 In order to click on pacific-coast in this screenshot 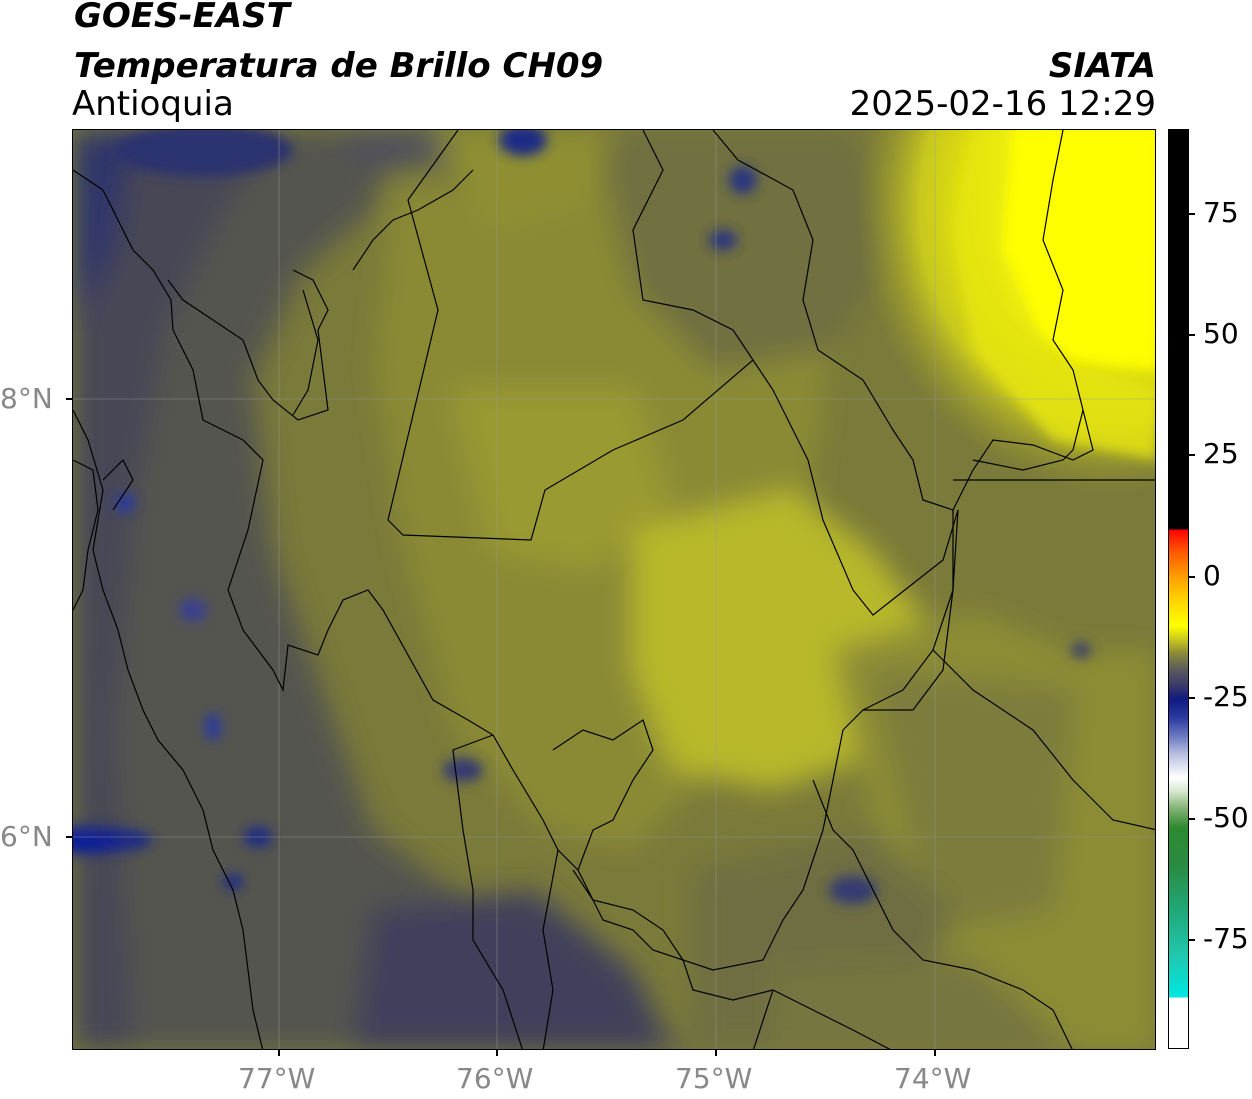, I will do `click(168, 729)`.